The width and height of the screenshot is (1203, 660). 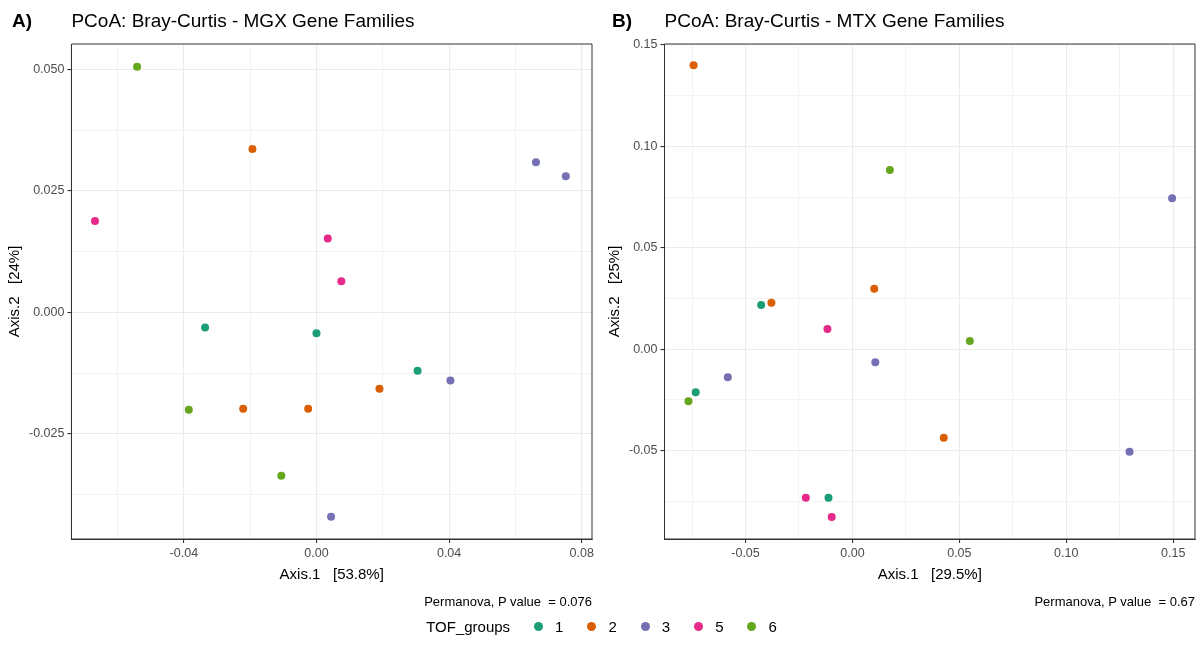 What do you see at coordinates (243, 20) in the screenshot?
I see `chart-title: PCoA: Bray-Curtis - MGX Gene Families` at bounding box center [243, 20].